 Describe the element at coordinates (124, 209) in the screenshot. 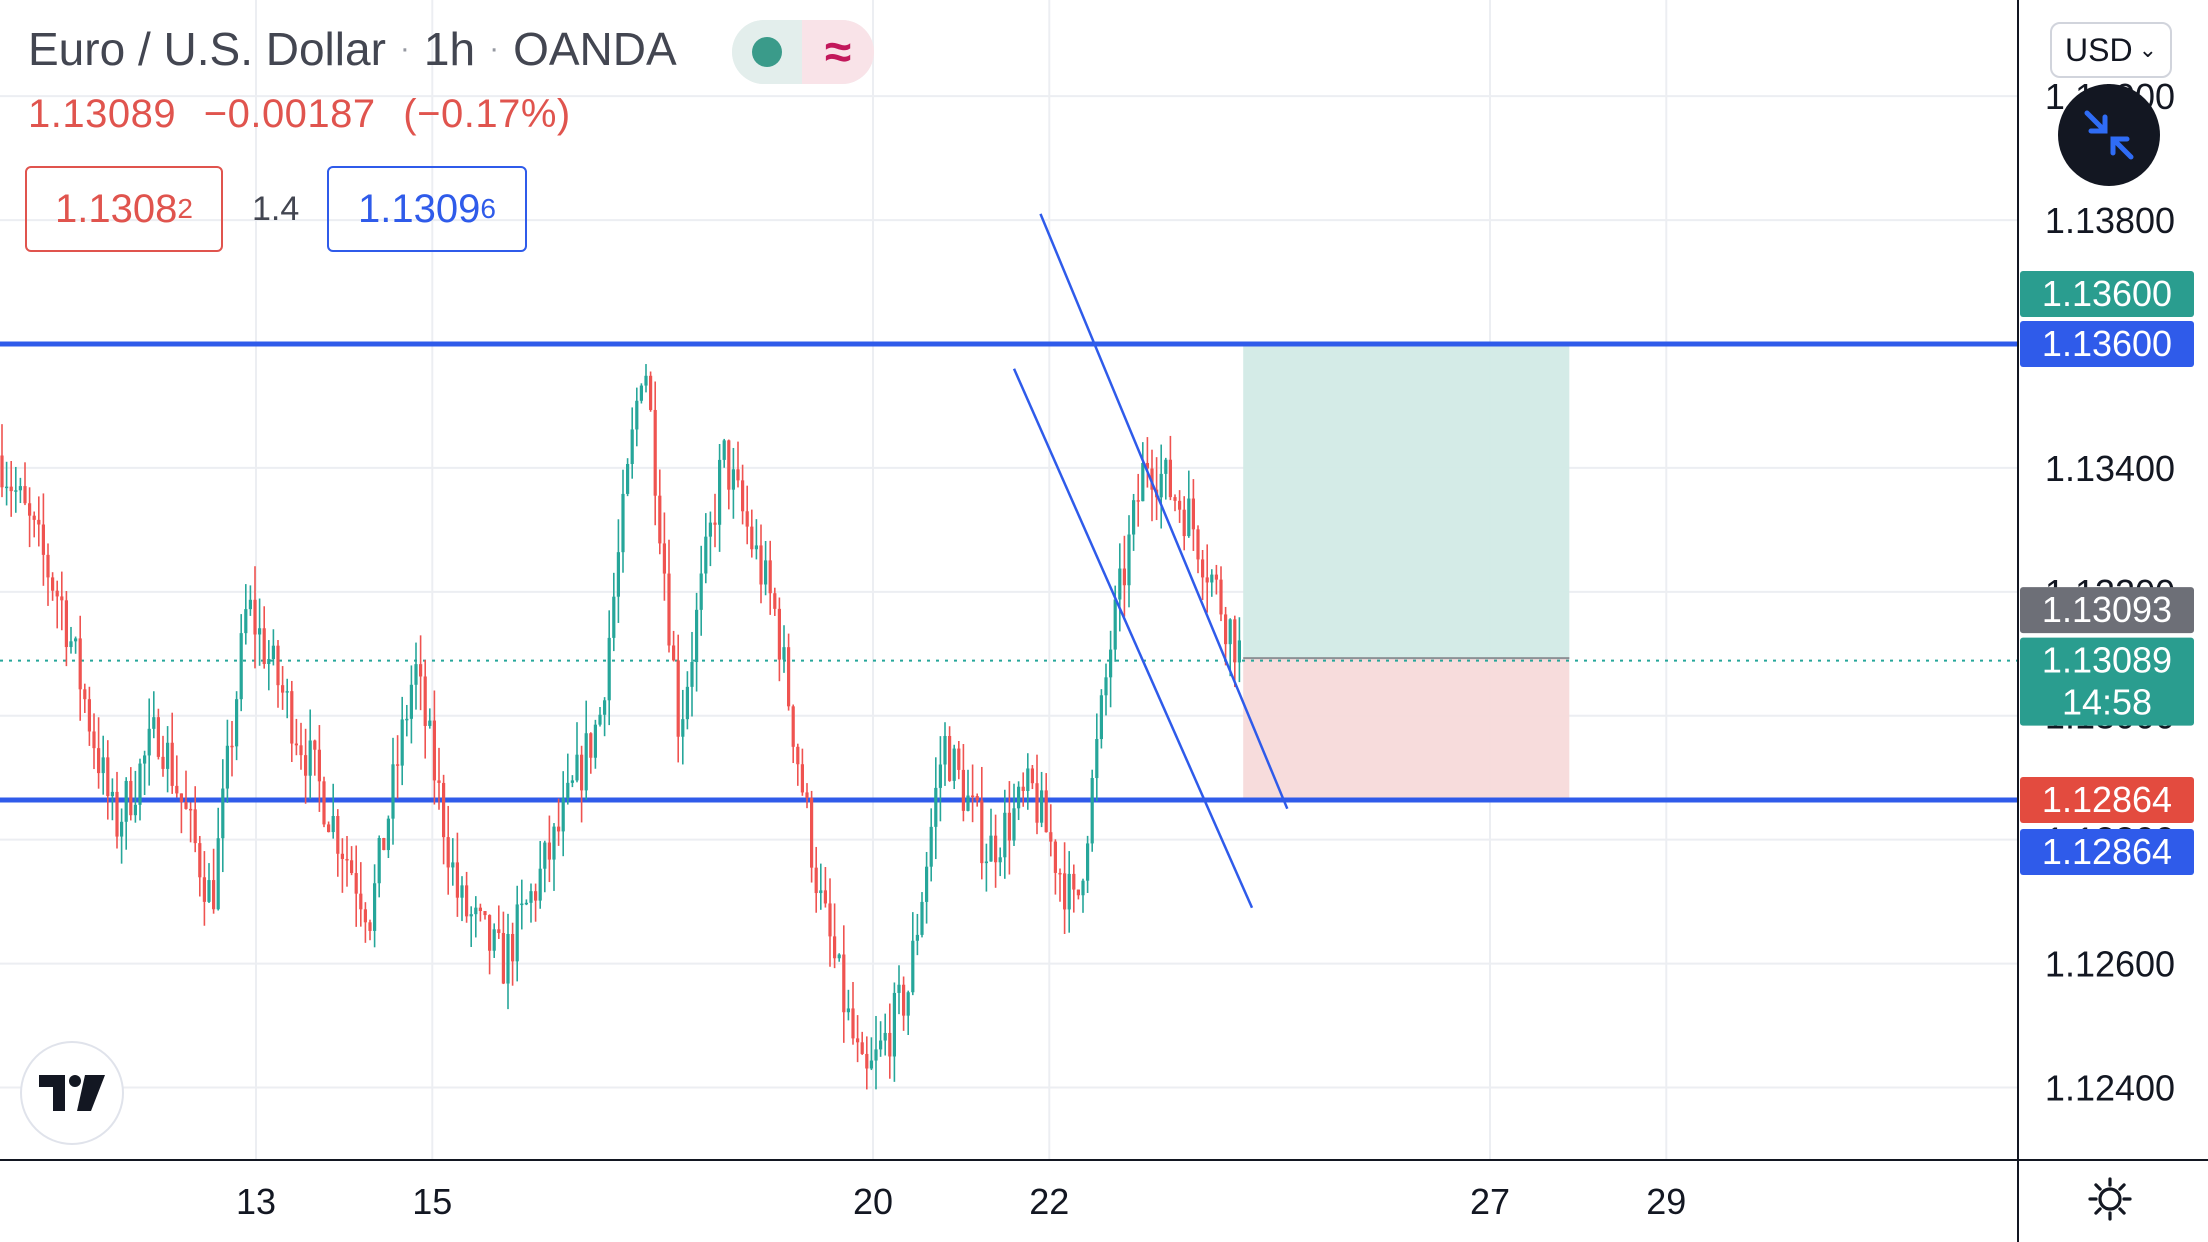

I see `sell-button: 1.1308 2` at that location.